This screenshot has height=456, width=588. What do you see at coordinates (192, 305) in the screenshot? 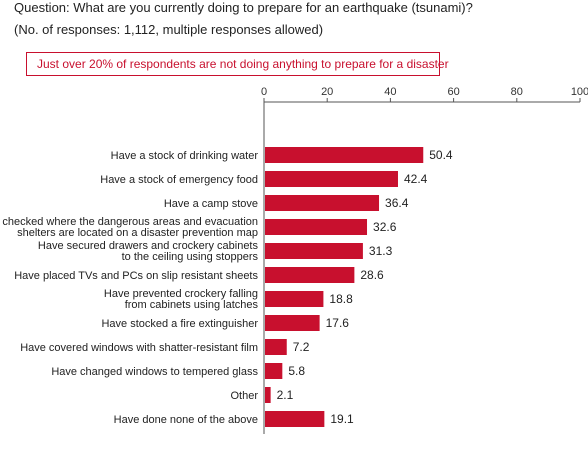
I see `category-label-line: from cabinets using latches` at bounding box center [192, 305].